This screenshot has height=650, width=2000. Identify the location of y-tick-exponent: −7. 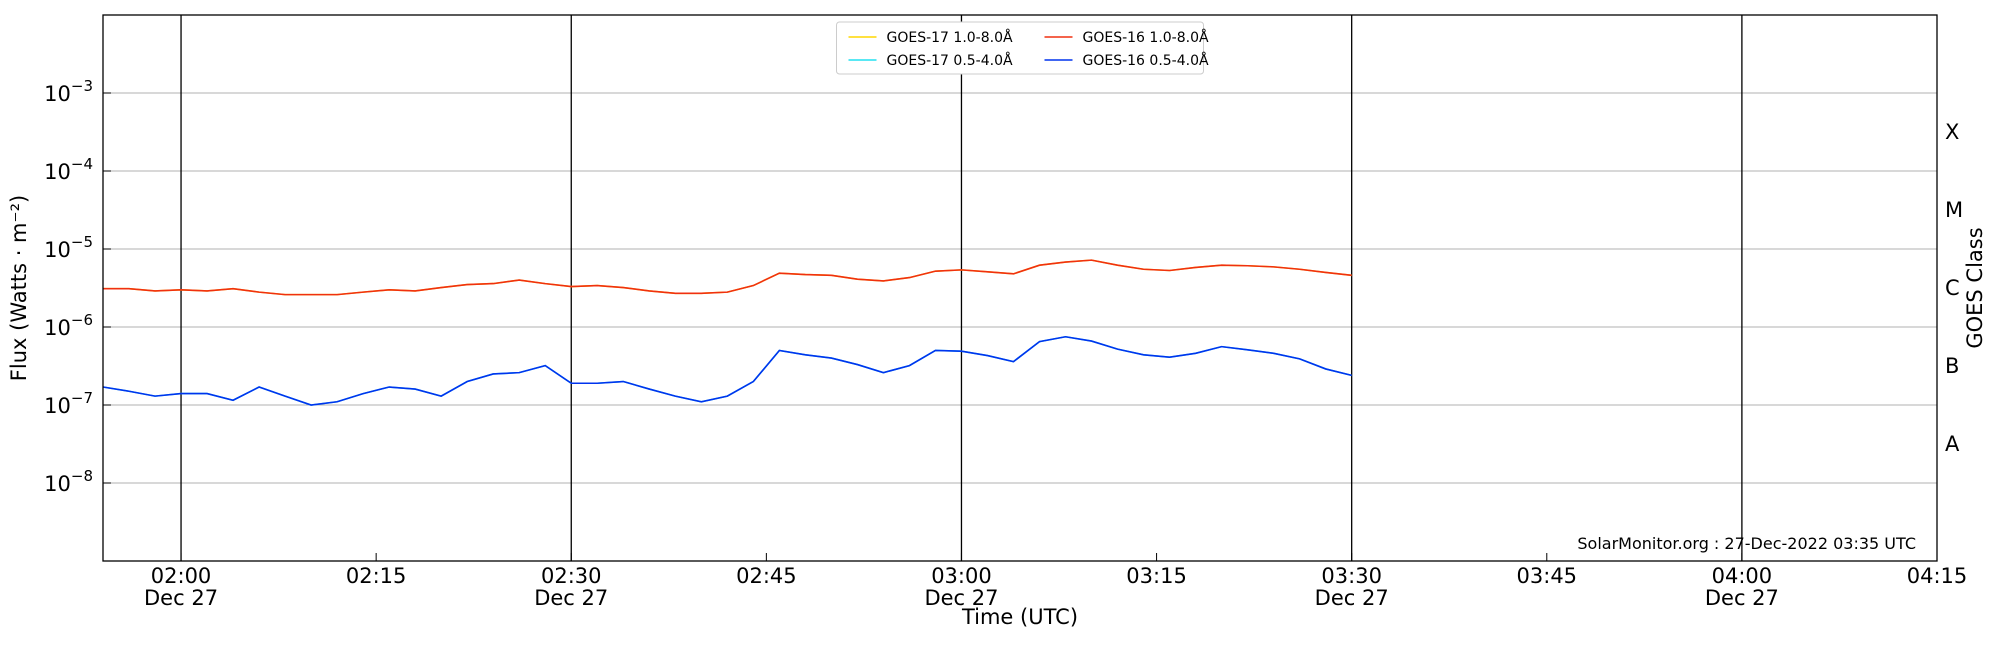
(82, 398).